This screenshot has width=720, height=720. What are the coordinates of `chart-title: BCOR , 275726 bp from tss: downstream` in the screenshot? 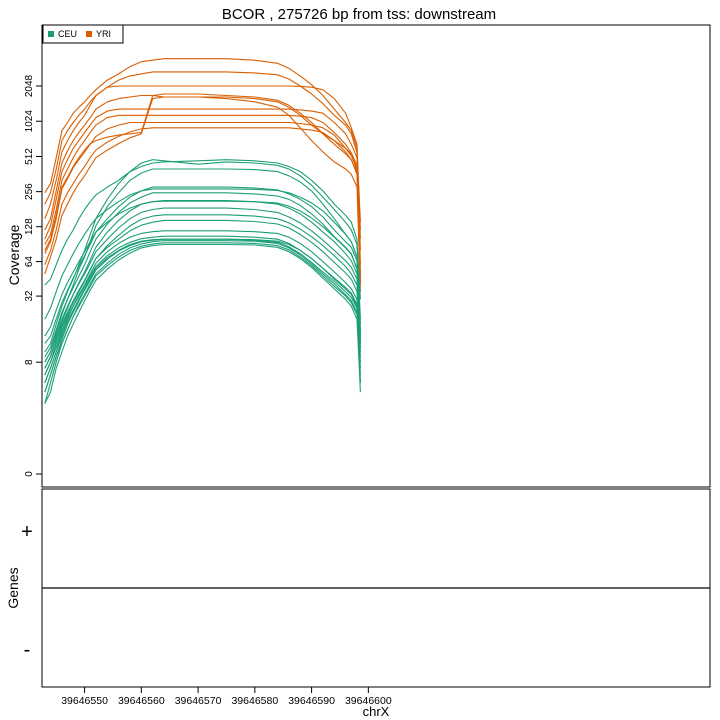 It's located at (359, 14).